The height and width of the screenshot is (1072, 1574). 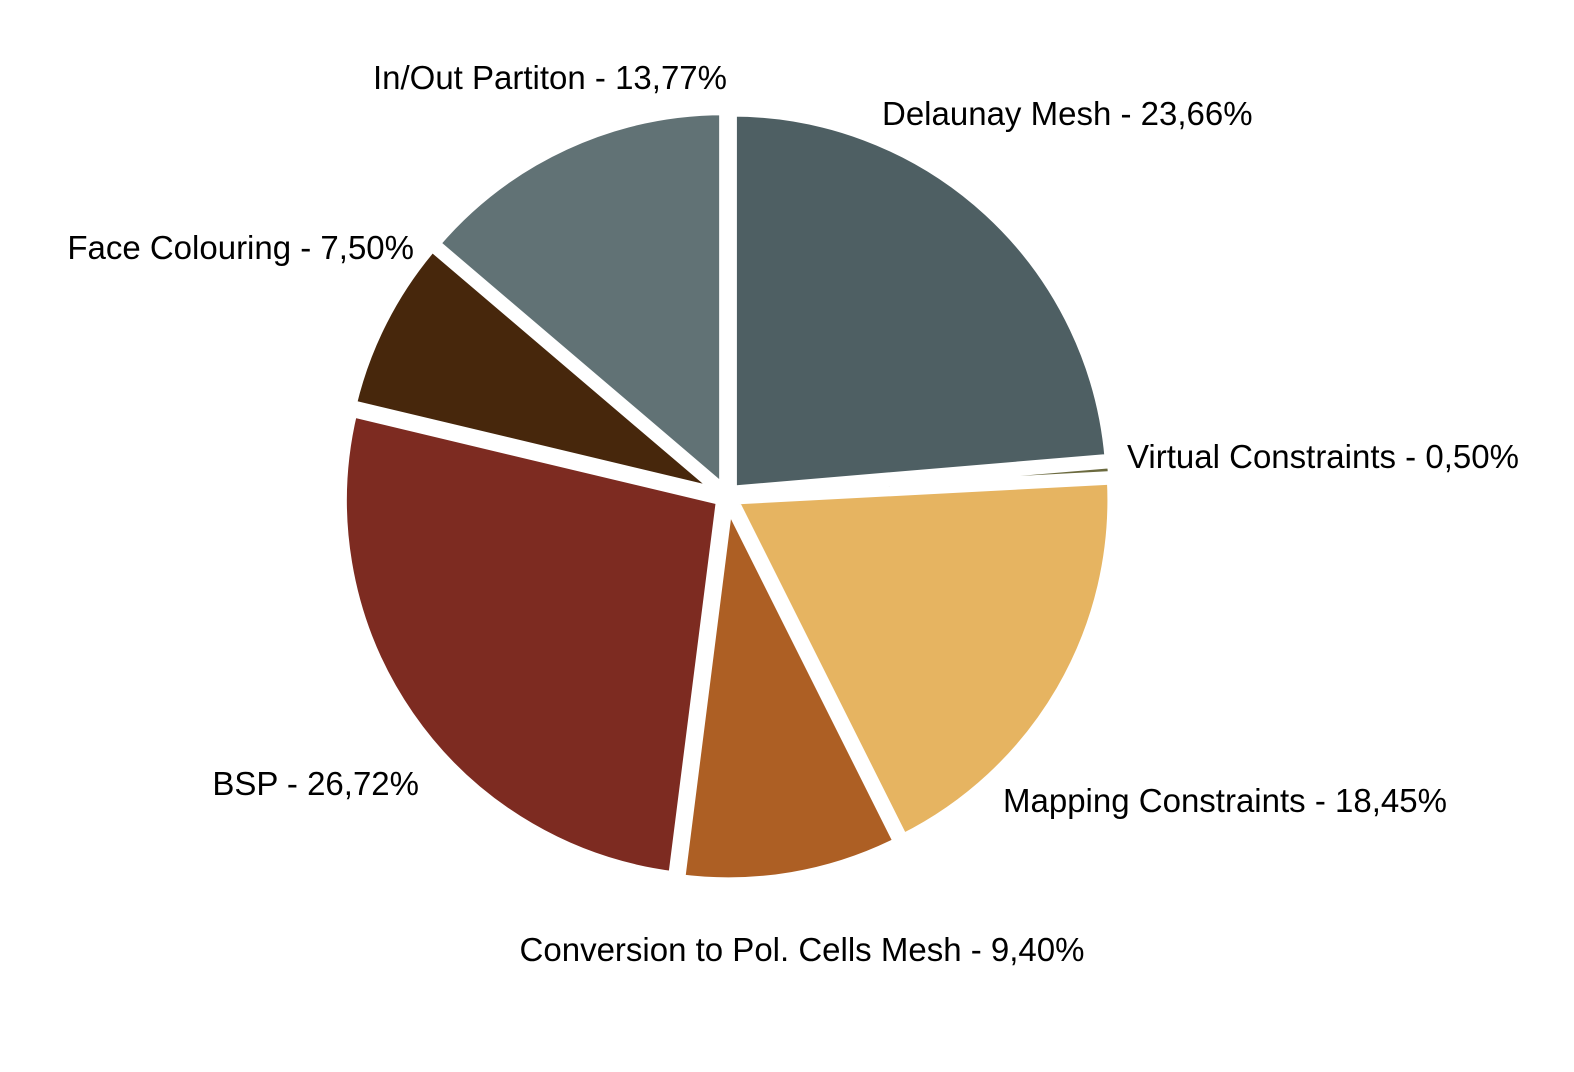 What do you see at coordinates (550, 77) in the screenshot?
I see `slice-label-in-out-partiton: In/Out Partiton - 13,77%` at bounding box center [550, 77].